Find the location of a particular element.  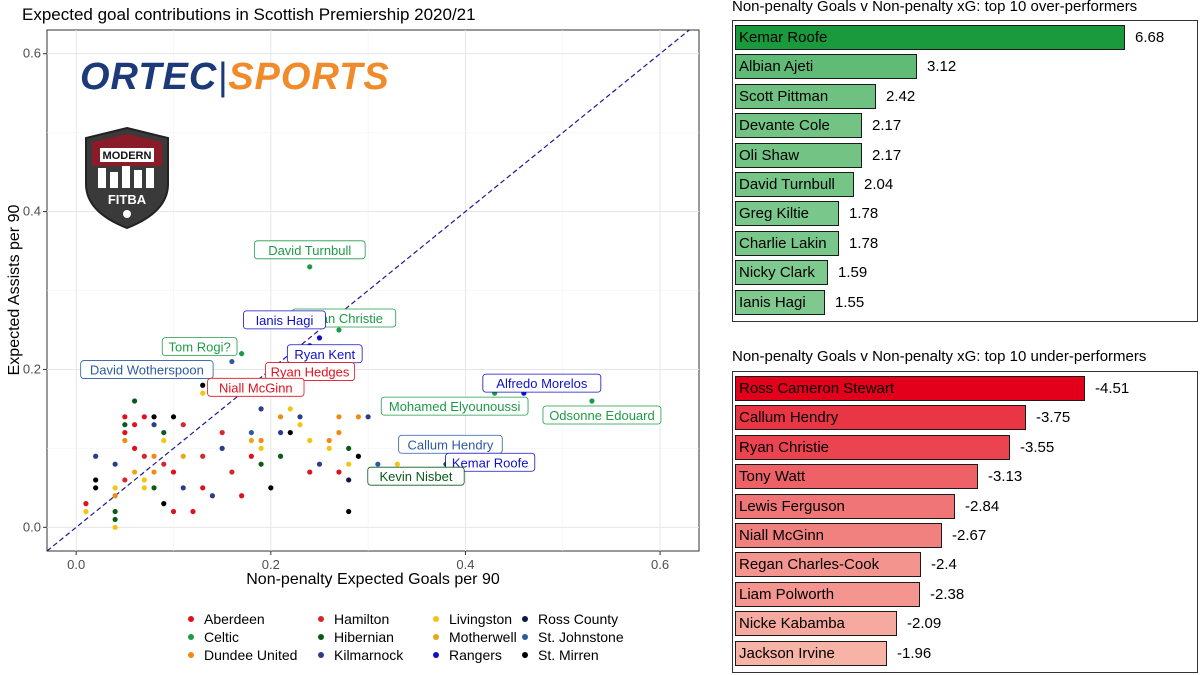

bar: Oli Shaw is located at coordinates (798, 155).